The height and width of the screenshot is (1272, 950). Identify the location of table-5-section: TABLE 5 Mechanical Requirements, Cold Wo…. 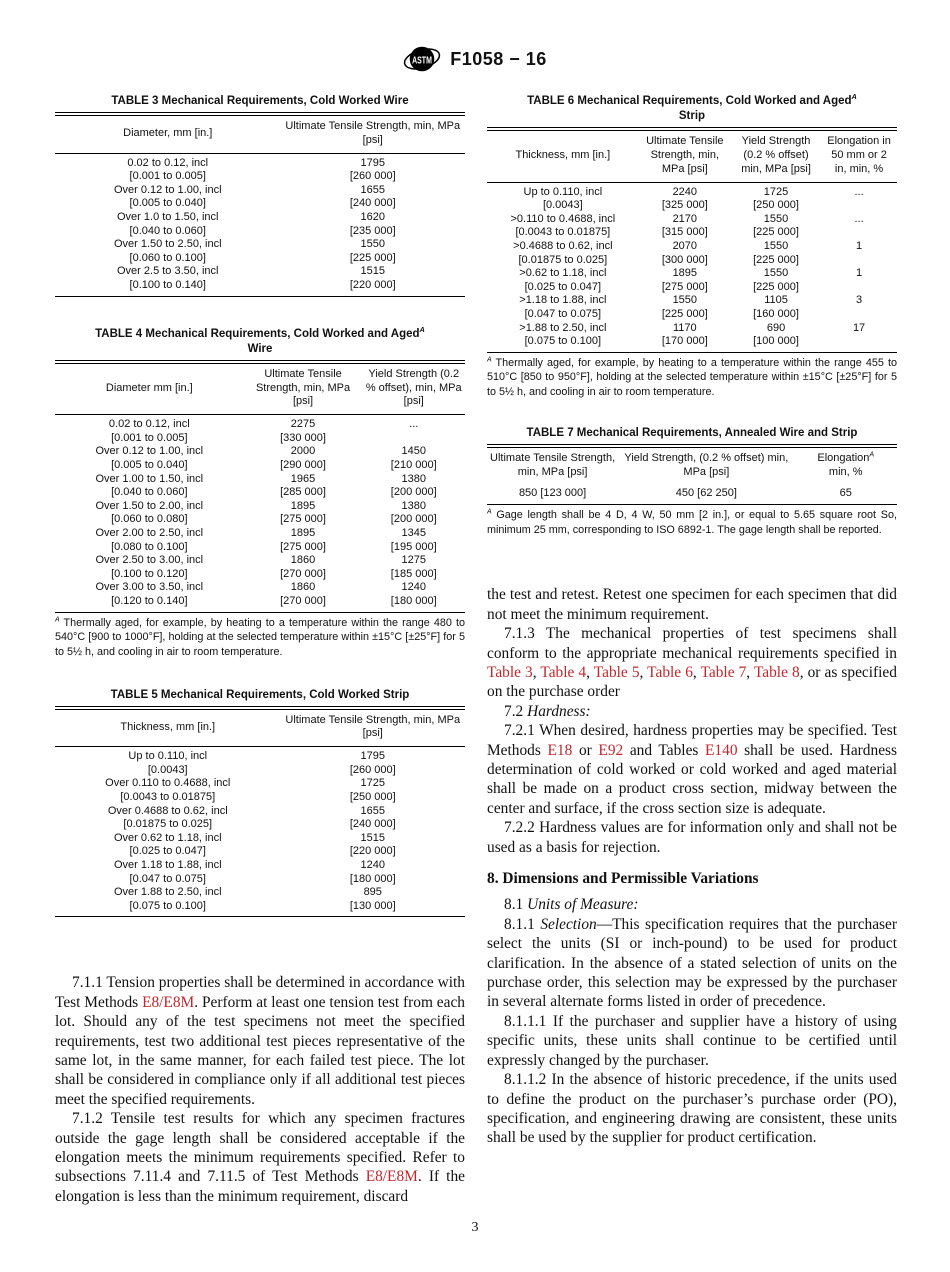
(260, 803).